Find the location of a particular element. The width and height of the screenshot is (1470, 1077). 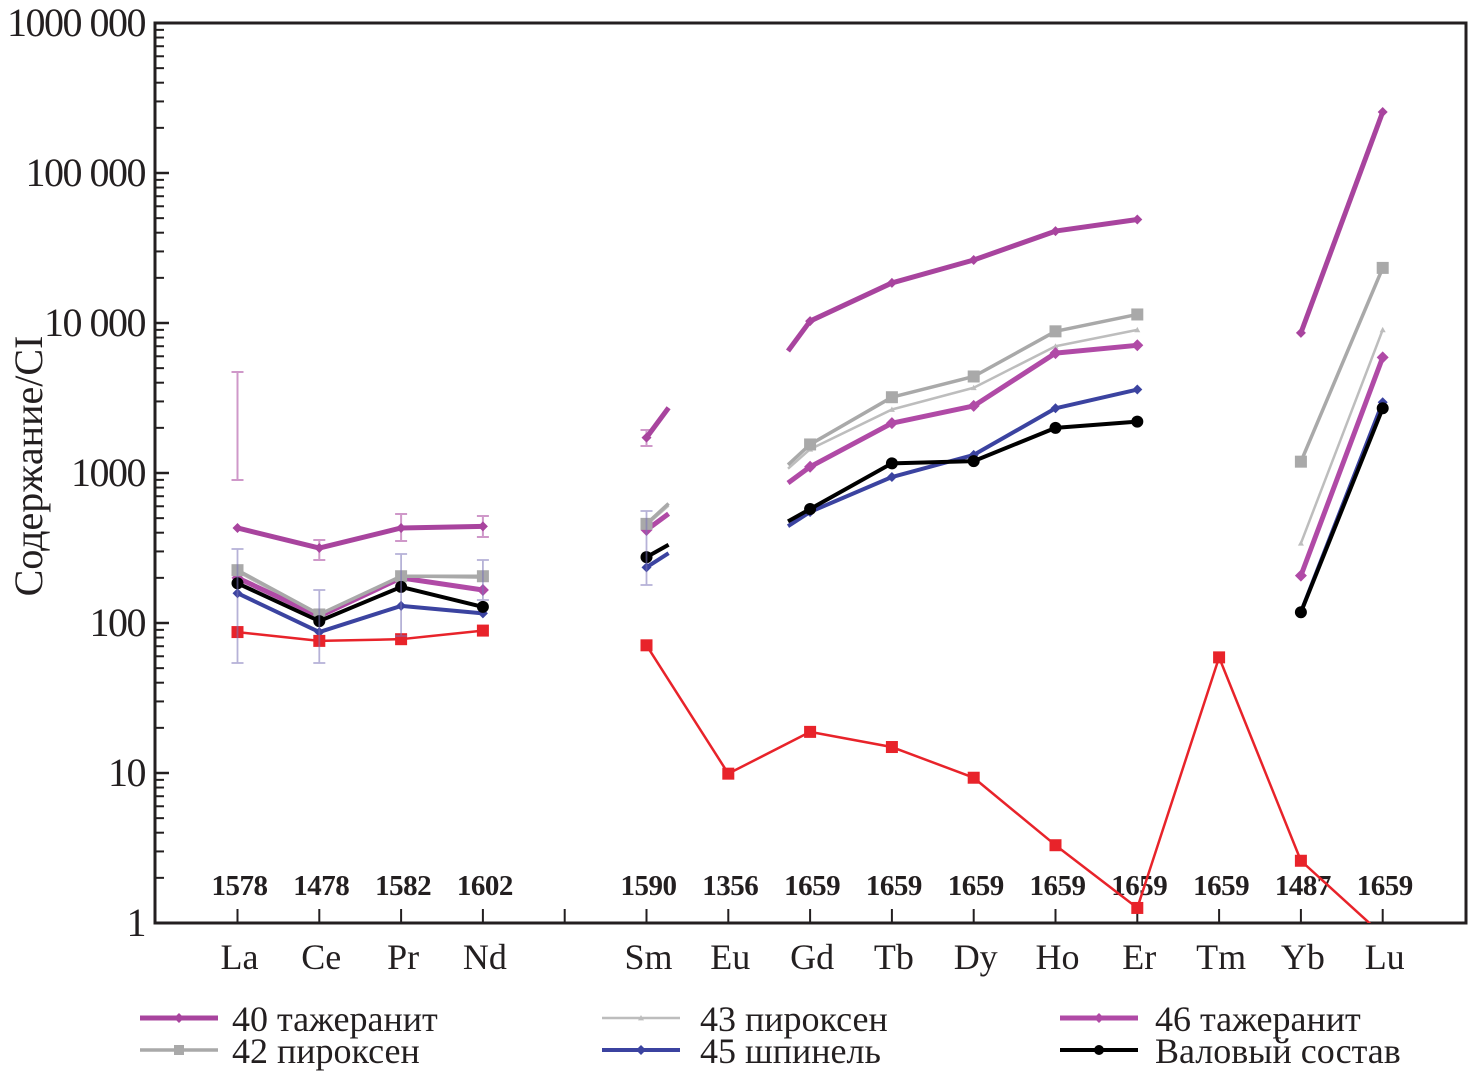

x-tick-label: Pr is located at coordinates (403, 957).